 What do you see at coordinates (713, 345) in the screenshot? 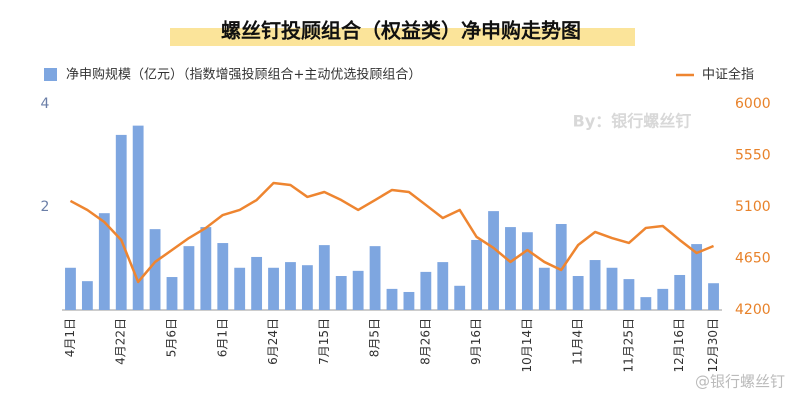
I see `x-tick-label: 12月30日` at bounding box center [713, 345].